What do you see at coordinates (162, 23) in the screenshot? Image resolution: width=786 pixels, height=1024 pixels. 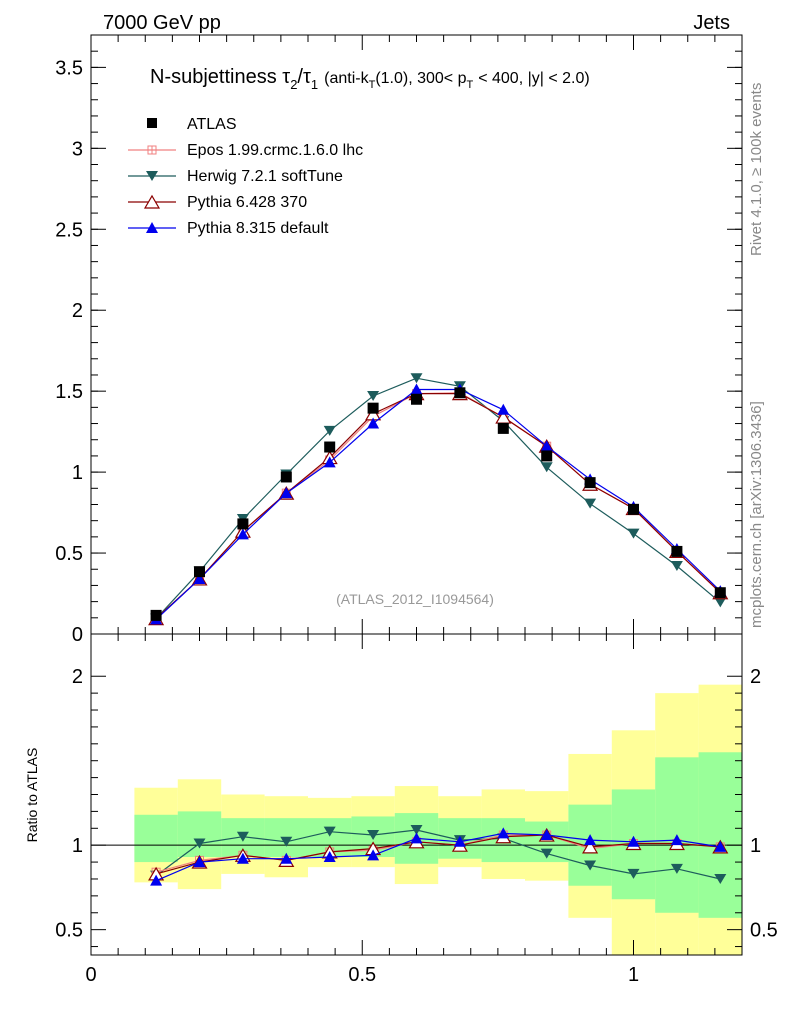 I see `collision-label: 7000 GeV pp` at bounding box center [162, 23].